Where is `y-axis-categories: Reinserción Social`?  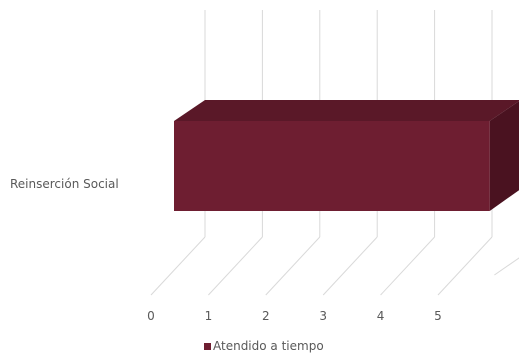 y-axis-categories: Reinserción Social is located at coordinates (64, 184).